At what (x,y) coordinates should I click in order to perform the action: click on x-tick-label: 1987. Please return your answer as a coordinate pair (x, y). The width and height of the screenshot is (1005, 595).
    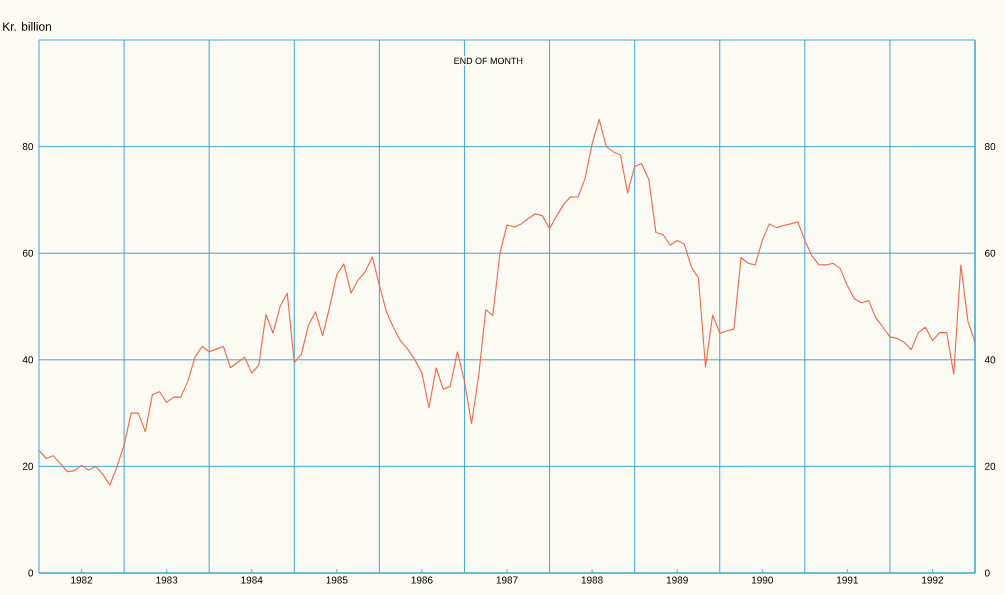
    Looking at the image, I should click on (507, 580).